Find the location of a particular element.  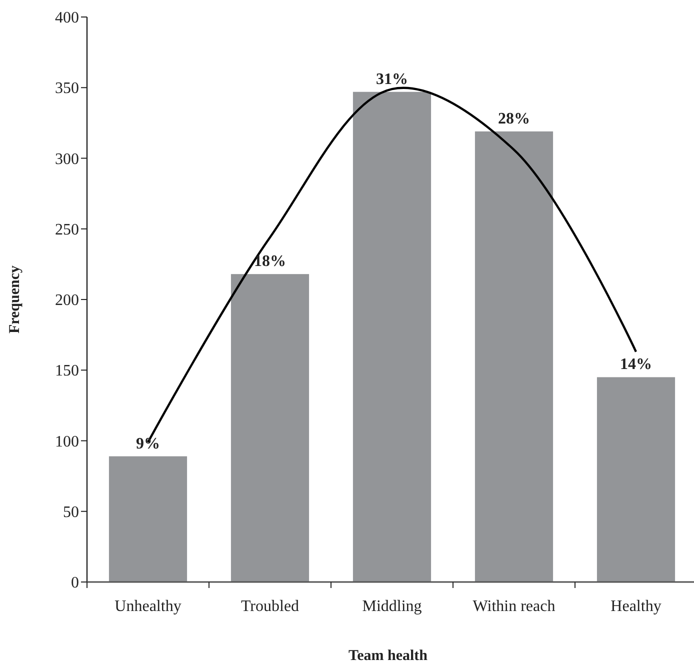

x-tick-label: Within reach is located at coordinates (514, 606).